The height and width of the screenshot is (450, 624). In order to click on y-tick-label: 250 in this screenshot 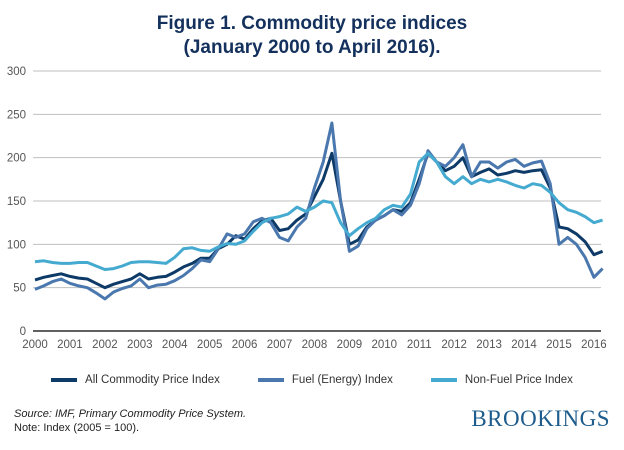, I will do `click(16, 115)`.